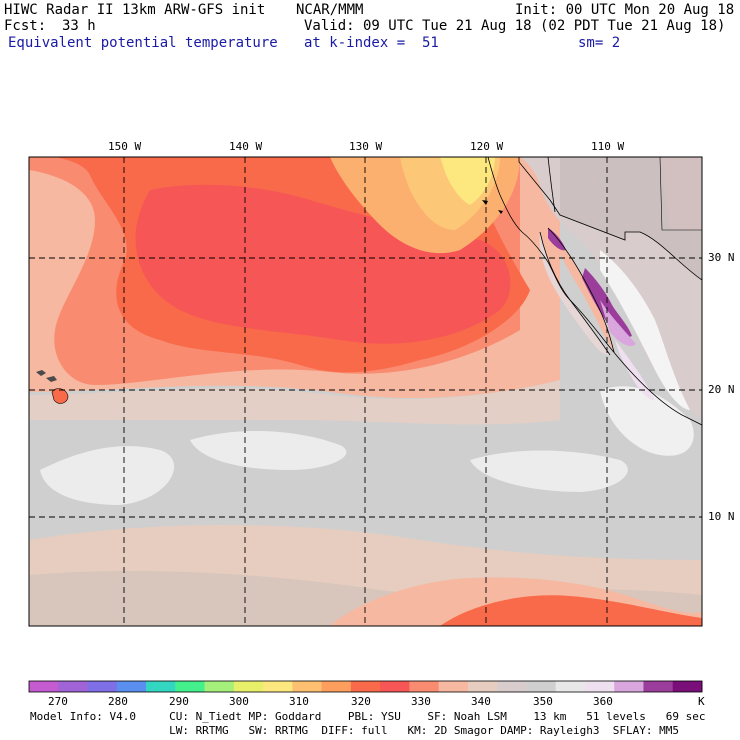 Image resolution: width=740 pixels, height=740 pixels. Describe the element at coordinates (599, 43) in the screenshot. I see `smoothing-value: sm= 2` at that location.